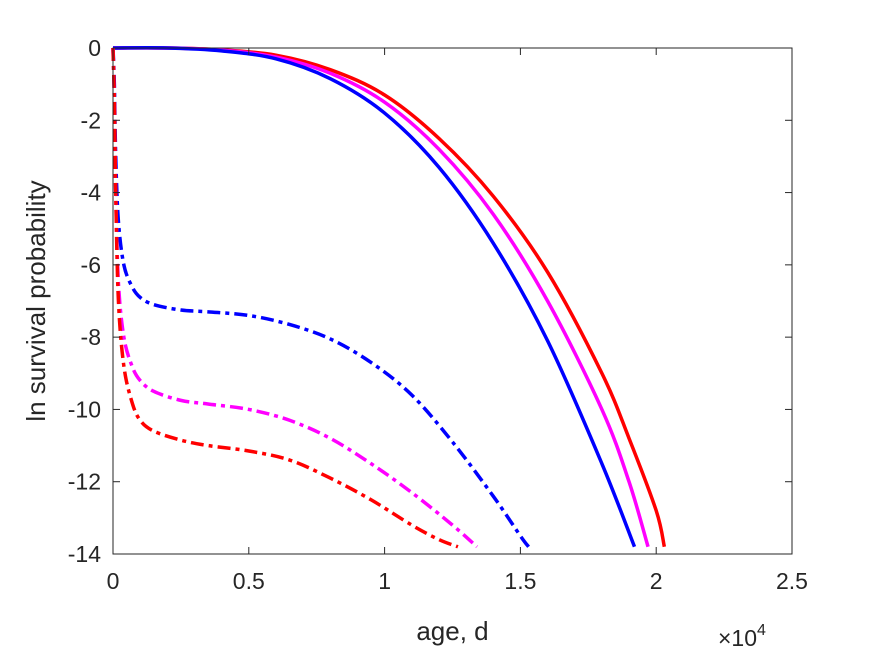 The image size is (875, 656). Describe the element at coordinates (656, 581) in the screenshot. I see `x-tick-label: 2` at that location.